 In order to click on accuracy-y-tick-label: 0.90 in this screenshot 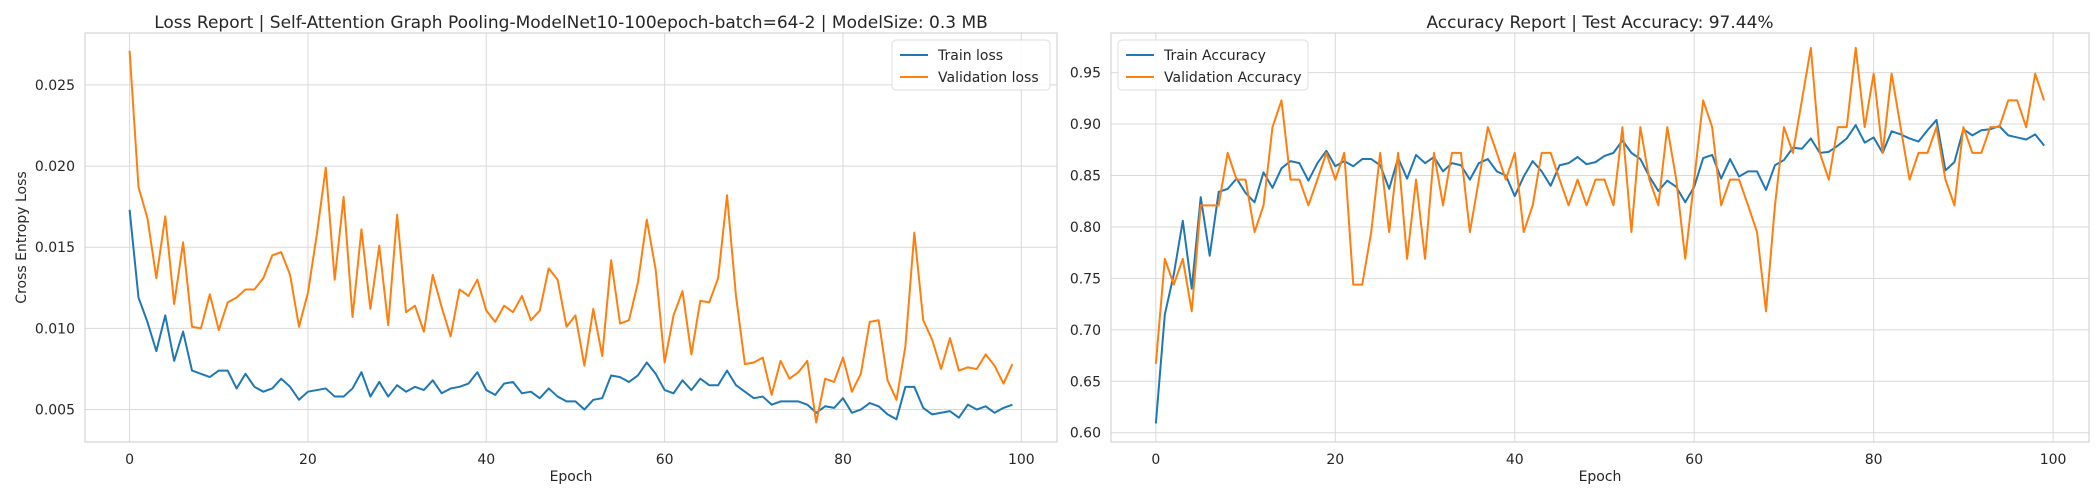, I will do `click(1085, 125)`.